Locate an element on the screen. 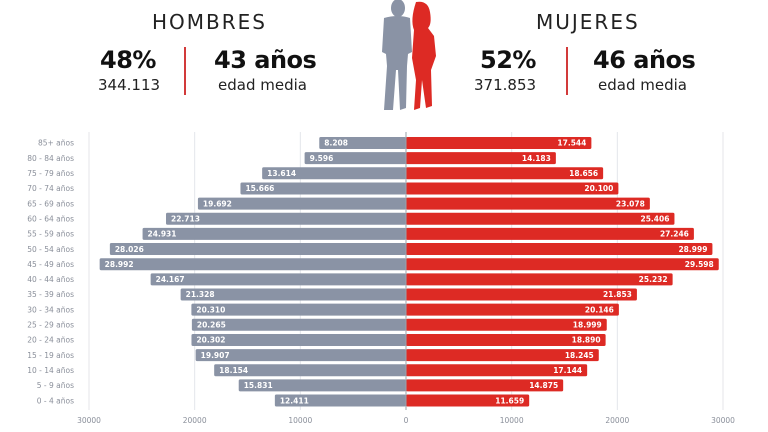 The height and width of the screenshot is (432, 768). women-bar-label: 17.544 is located at coordinates (571, 143).